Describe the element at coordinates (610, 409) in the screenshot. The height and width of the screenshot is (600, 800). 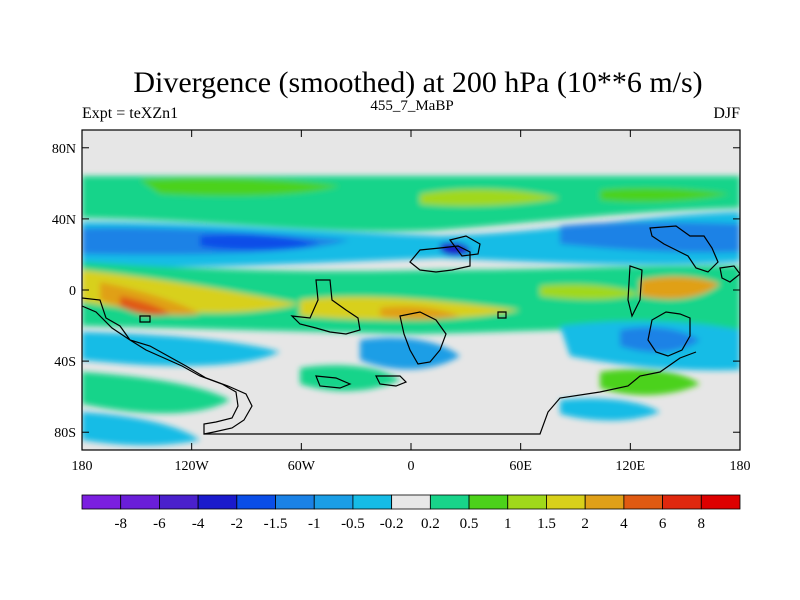
I see `field-sh-negative-patch6` at that location.